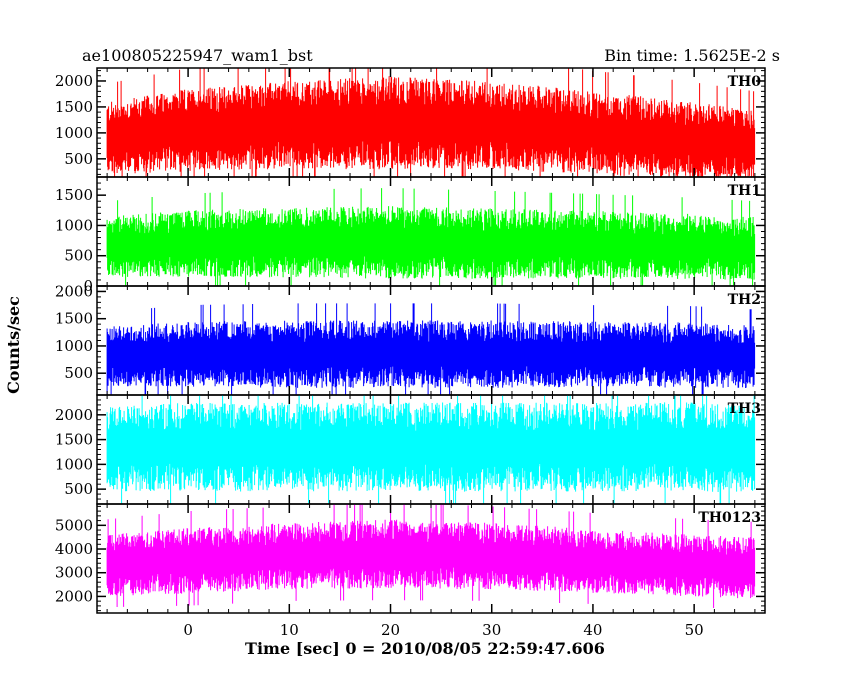 Image resolution: width=850 pixels, height=680 pixels. I want to click on y-tick-label: 5000, so click(74, 525).